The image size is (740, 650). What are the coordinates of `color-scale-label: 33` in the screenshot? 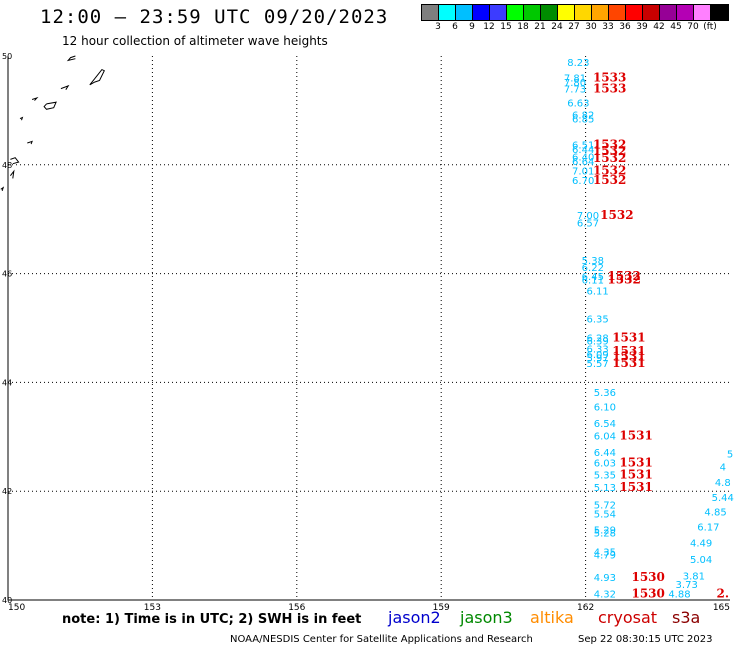 It's located at (608, 27).